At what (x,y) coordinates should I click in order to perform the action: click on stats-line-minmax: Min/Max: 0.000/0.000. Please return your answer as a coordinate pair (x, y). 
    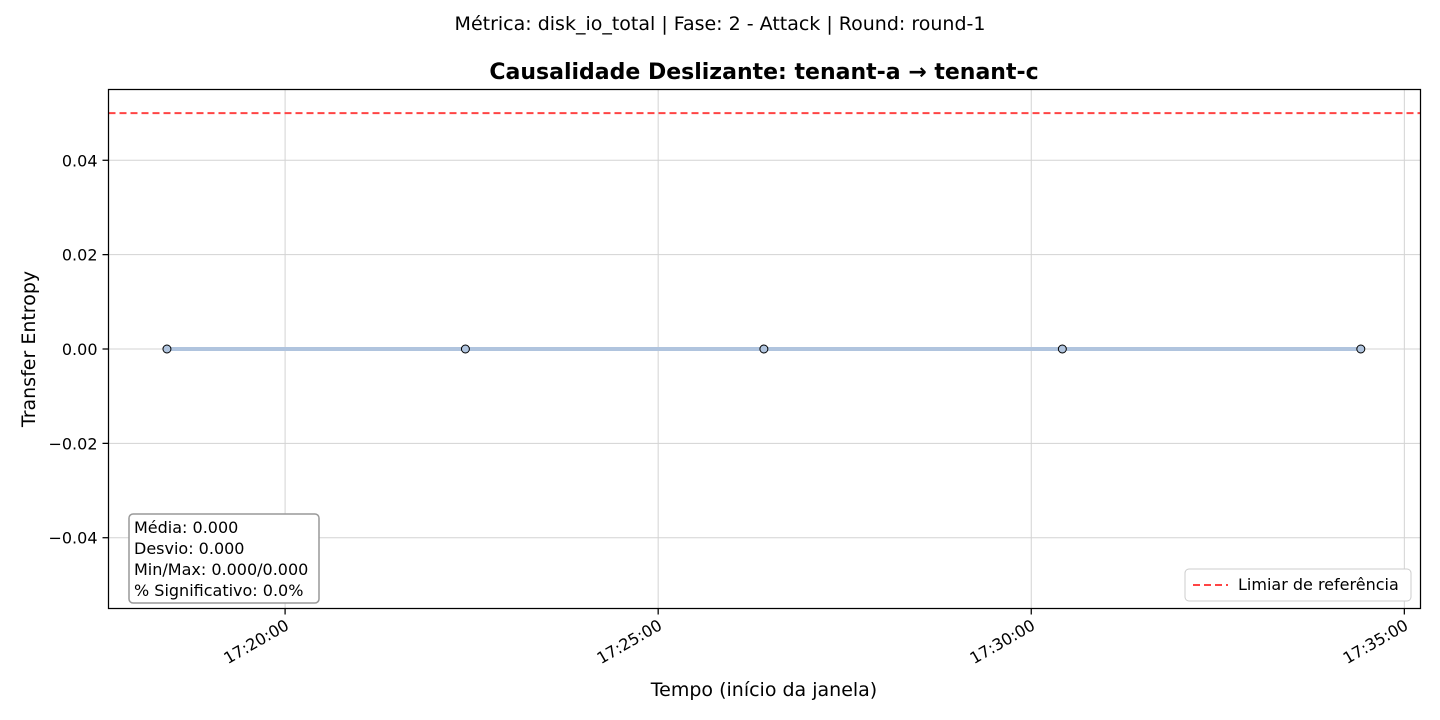
    Looking at the image, I should click on (221, 569).